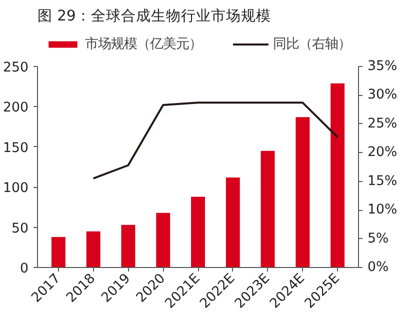 This screenshot has height=326, width=410. Describe the element at coordinates (383, 152) in the screenshot. I see `y2-tick-label: 20%` at that location.